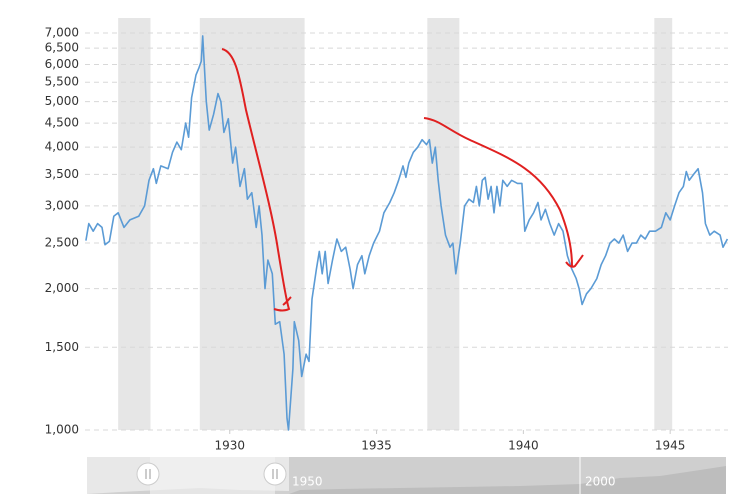 The width and height of the screenshot is (740, 498). What do you see at coordinates (600, 482) in the screenshot?
I see `navigator-label: 2000` at bounding box center [600, 482].